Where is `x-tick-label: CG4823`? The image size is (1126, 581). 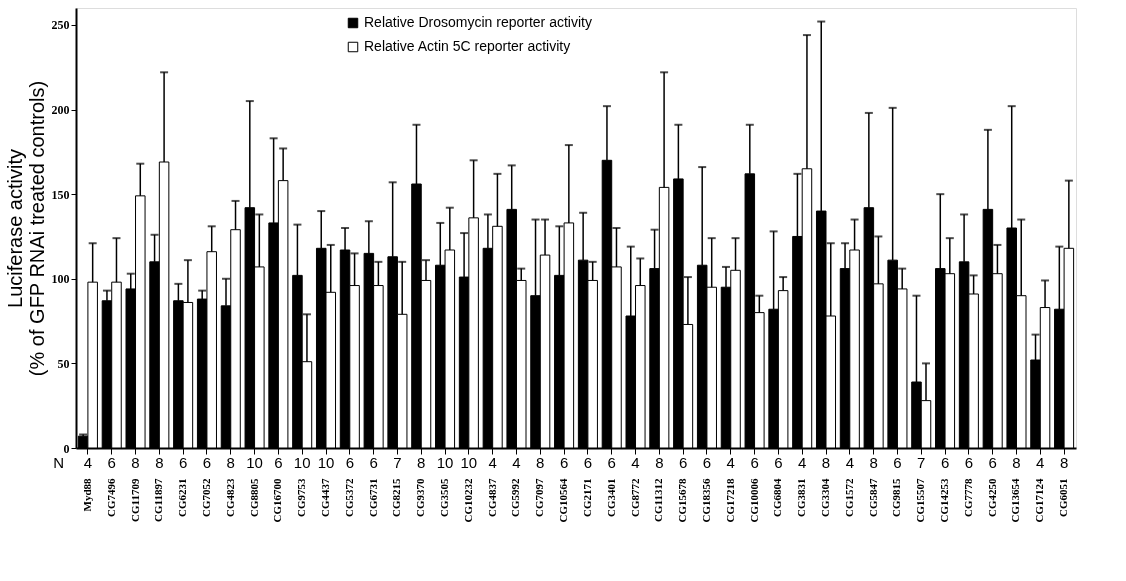
x-tick-label: CG4823 is located at coordinates (229, 497).